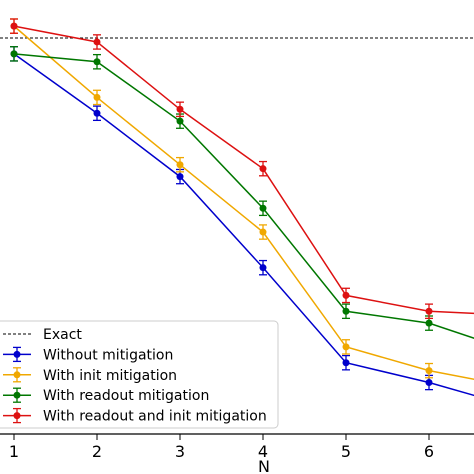 The height and width of the screenshot is (474, 474). What do you see at coordinates (110, 376) in the screenshot?
I see `legend-series-label: With init mitigation` at bounding box center [110, 376].